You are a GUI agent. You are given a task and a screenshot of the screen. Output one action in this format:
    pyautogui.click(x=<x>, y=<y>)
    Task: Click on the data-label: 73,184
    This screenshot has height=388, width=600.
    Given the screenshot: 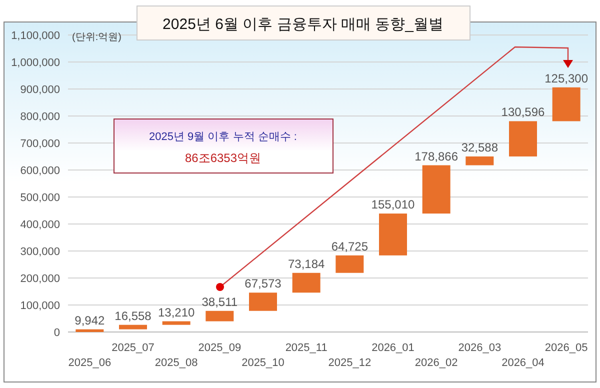 What is the action you would take?
    pyautogui.click(x=307, y=263)
    